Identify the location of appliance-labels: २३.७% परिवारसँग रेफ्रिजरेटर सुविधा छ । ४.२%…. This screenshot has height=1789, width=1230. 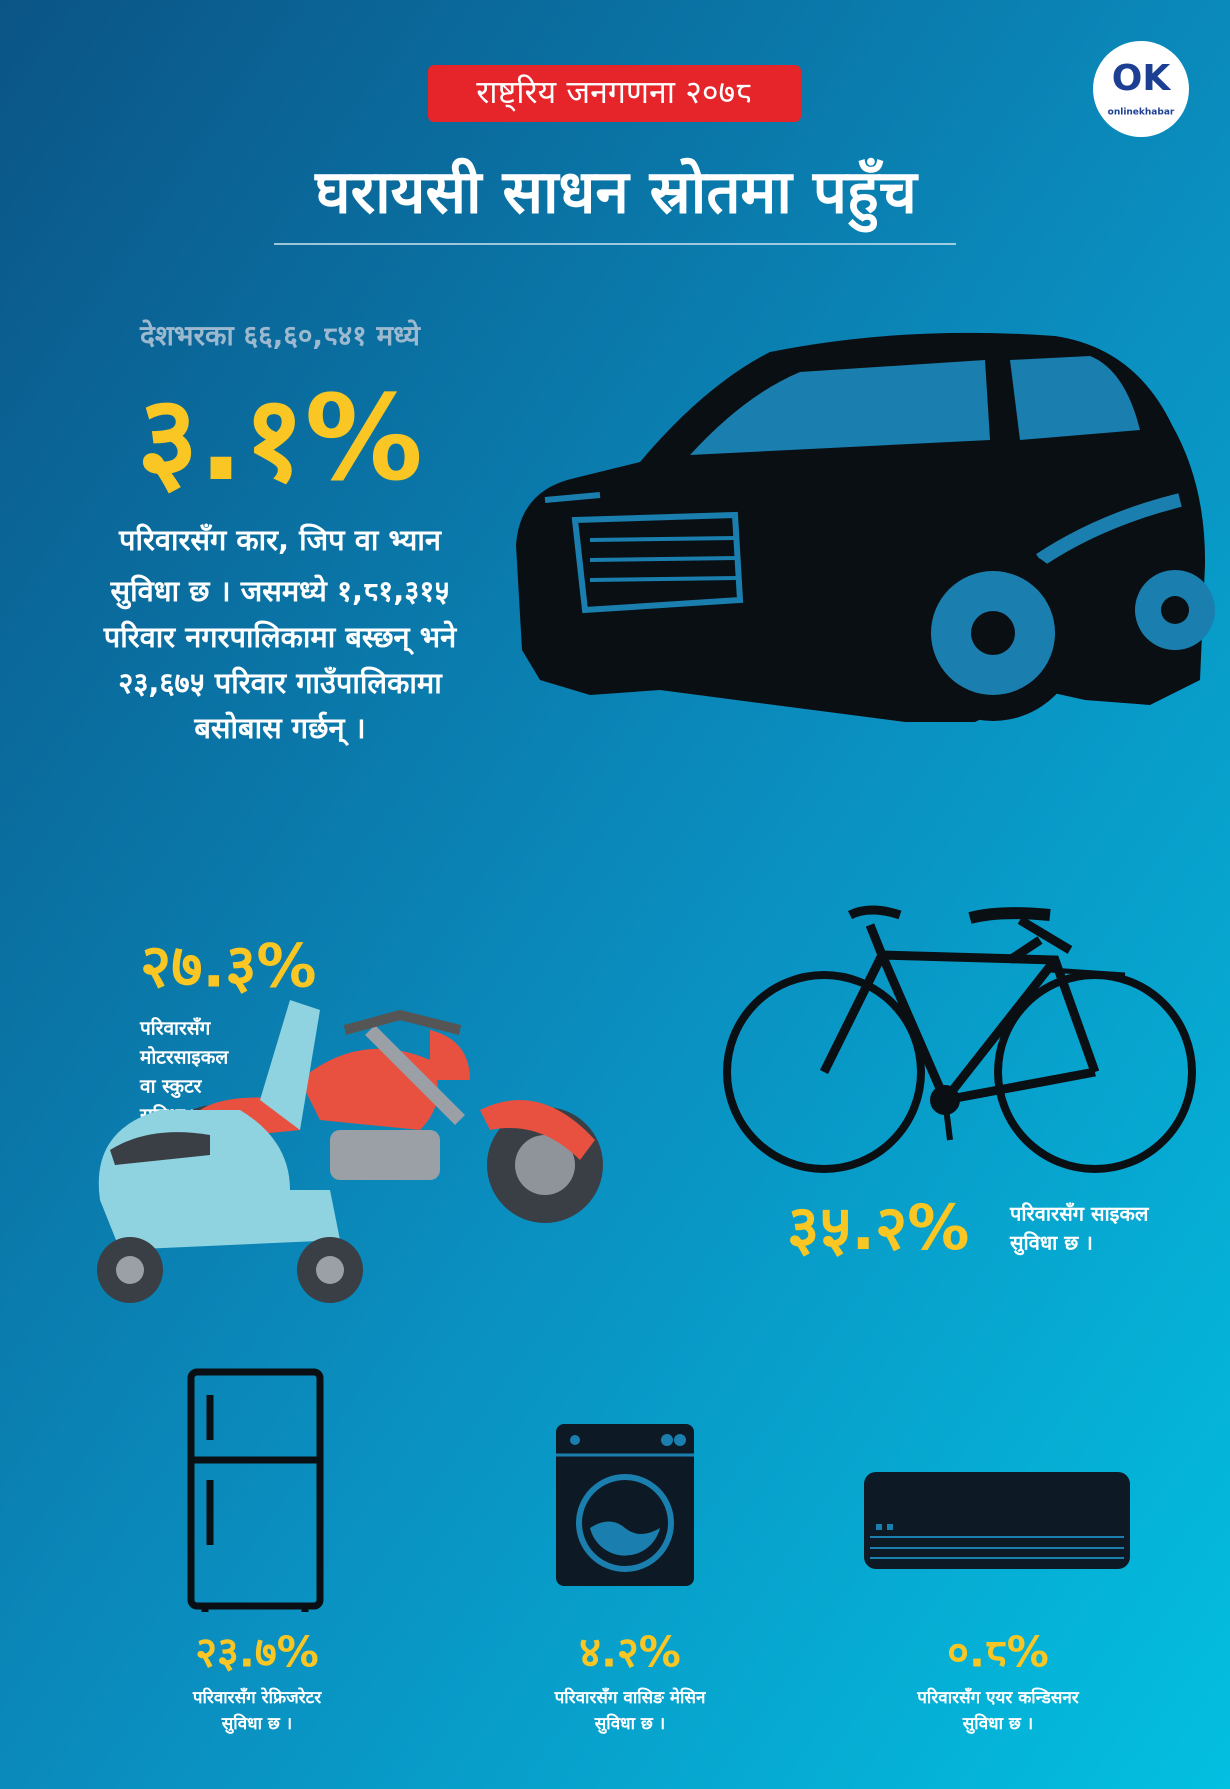
(636, 1681).